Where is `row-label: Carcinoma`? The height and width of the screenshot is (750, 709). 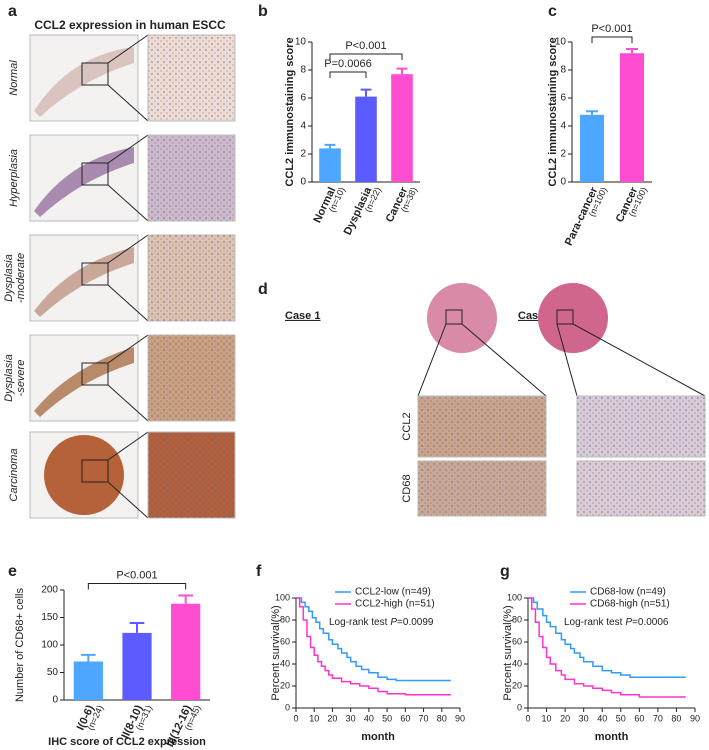 row-label: Carcinoma is located at coordinates (14, 474).